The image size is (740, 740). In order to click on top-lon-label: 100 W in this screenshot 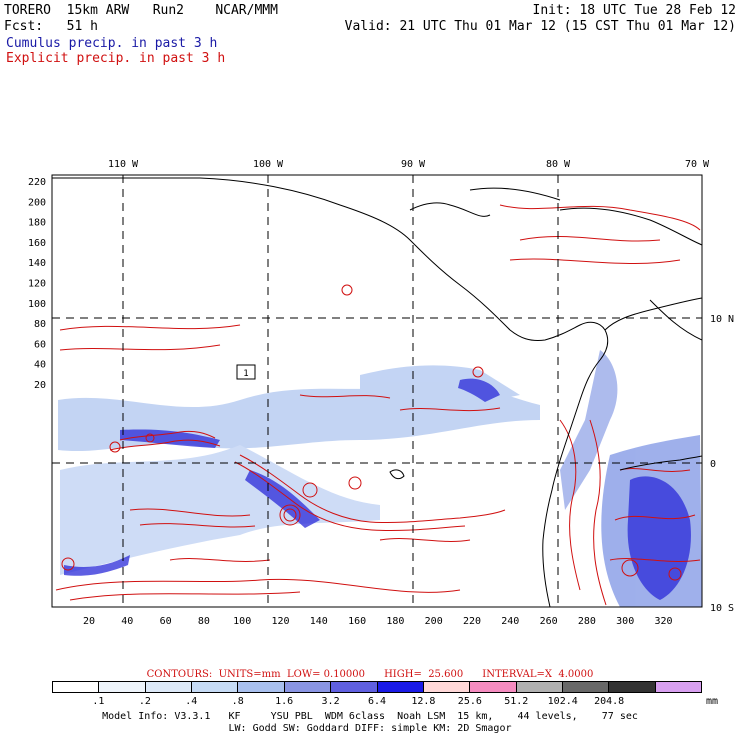, I will do `click(268, 164)`.